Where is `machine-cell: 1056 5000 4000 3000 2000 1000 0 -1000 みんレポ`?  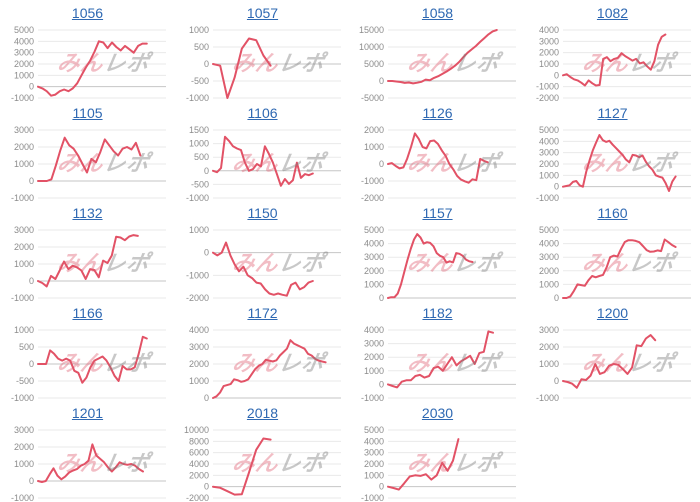
machine-cell: 1056 5000 4000 3000 2000 1000 0 -1000 みんレポ is located at coordinates (87, 51).